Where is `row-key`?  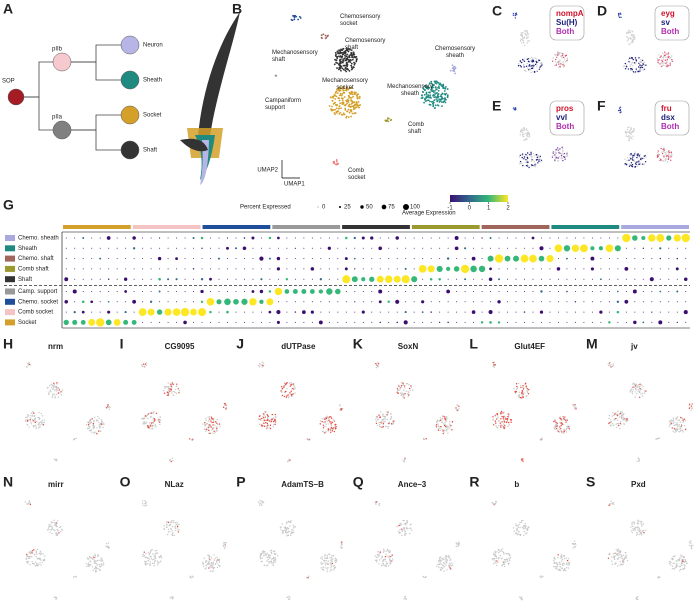
row-key is located at coordinates (10, 268).